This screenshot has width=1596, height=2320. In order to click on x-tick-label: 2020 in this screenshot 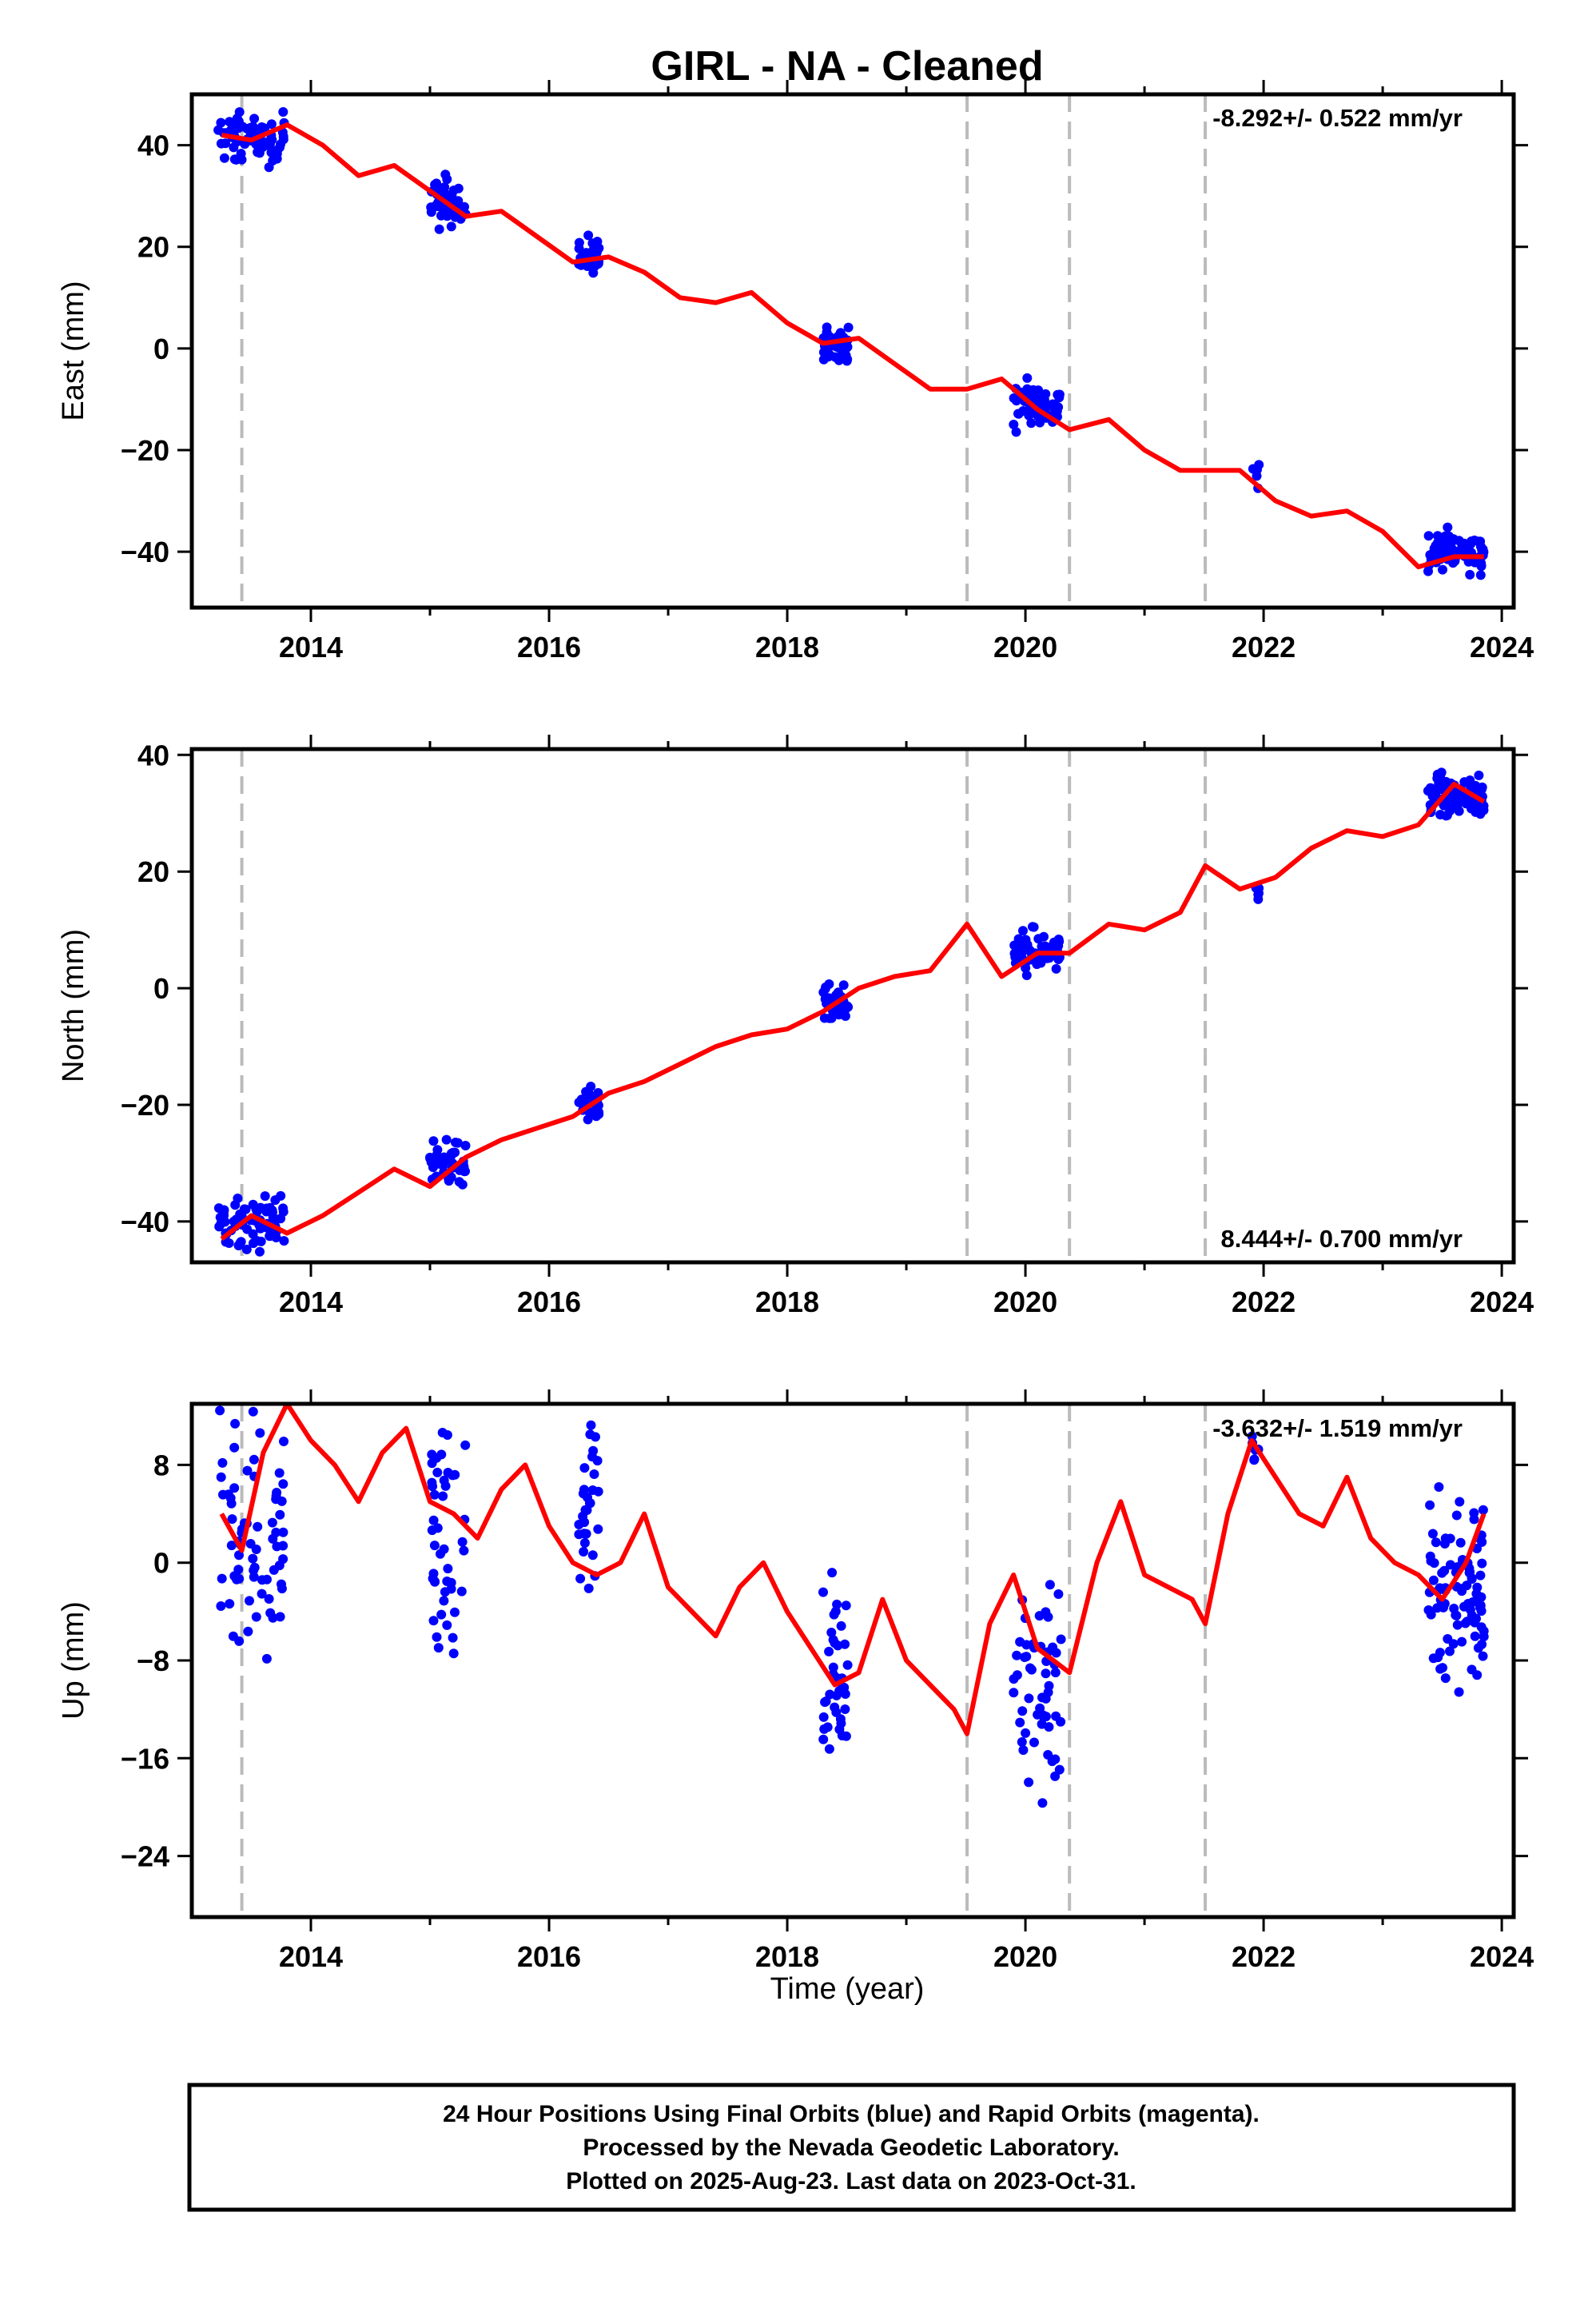, I will do `click(1025, 1956)`.